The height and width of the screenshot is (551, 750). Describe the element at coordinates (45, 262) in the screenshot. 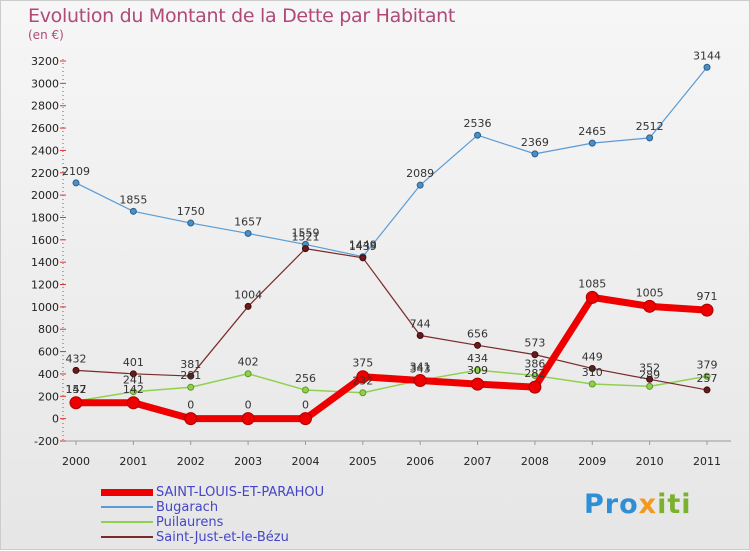

I see `y-tick-label: 1400` at that location.